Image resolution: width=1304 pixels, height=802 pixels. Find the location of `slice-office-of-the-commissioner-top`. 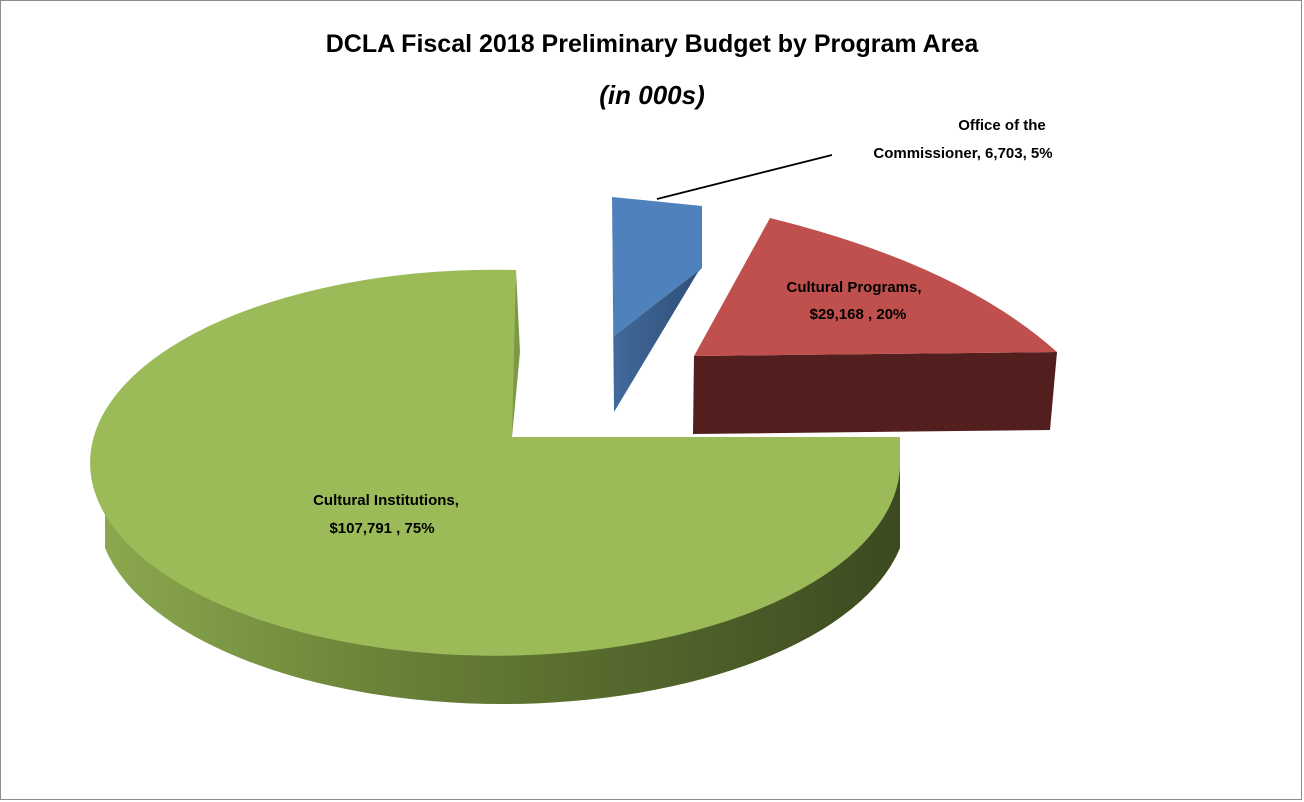

slice-office-of-the-commissioner-top is located at coordinates (657, 266).